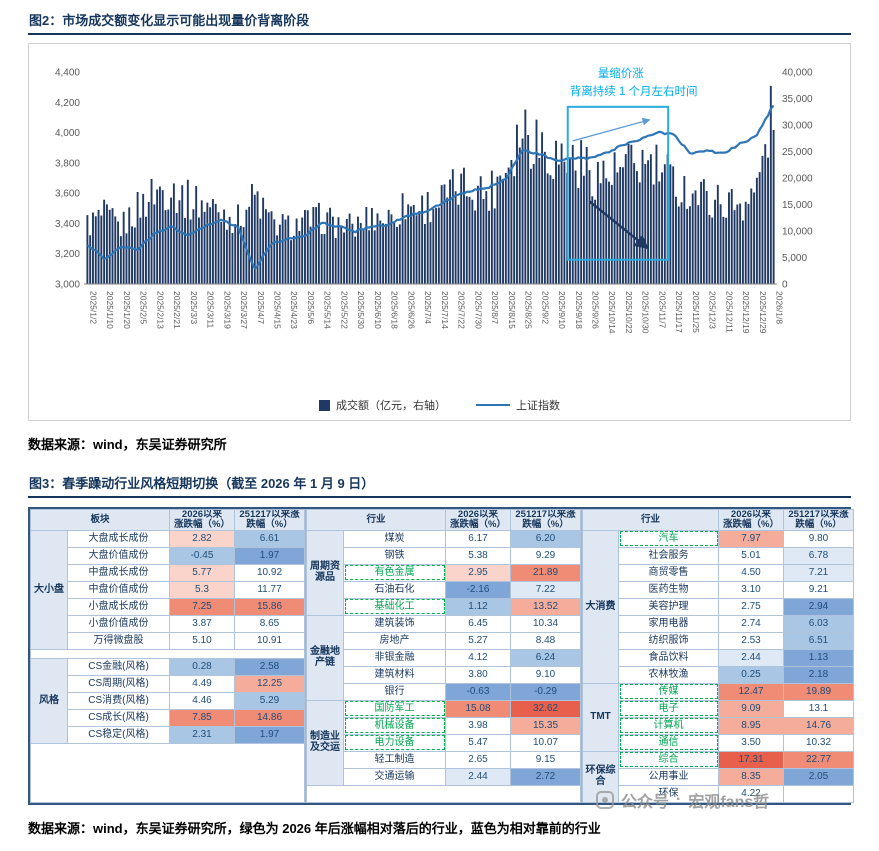  I want to click on value-cell-2026: 2.75, so click(751, 606).